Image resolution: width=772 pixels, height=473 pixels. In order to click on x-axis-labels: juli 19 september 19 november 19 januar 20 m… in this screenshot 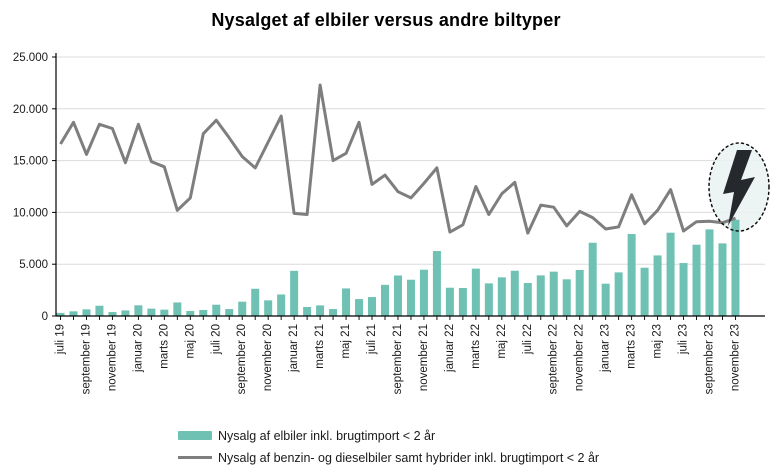, I will do `click(398, 359)`.